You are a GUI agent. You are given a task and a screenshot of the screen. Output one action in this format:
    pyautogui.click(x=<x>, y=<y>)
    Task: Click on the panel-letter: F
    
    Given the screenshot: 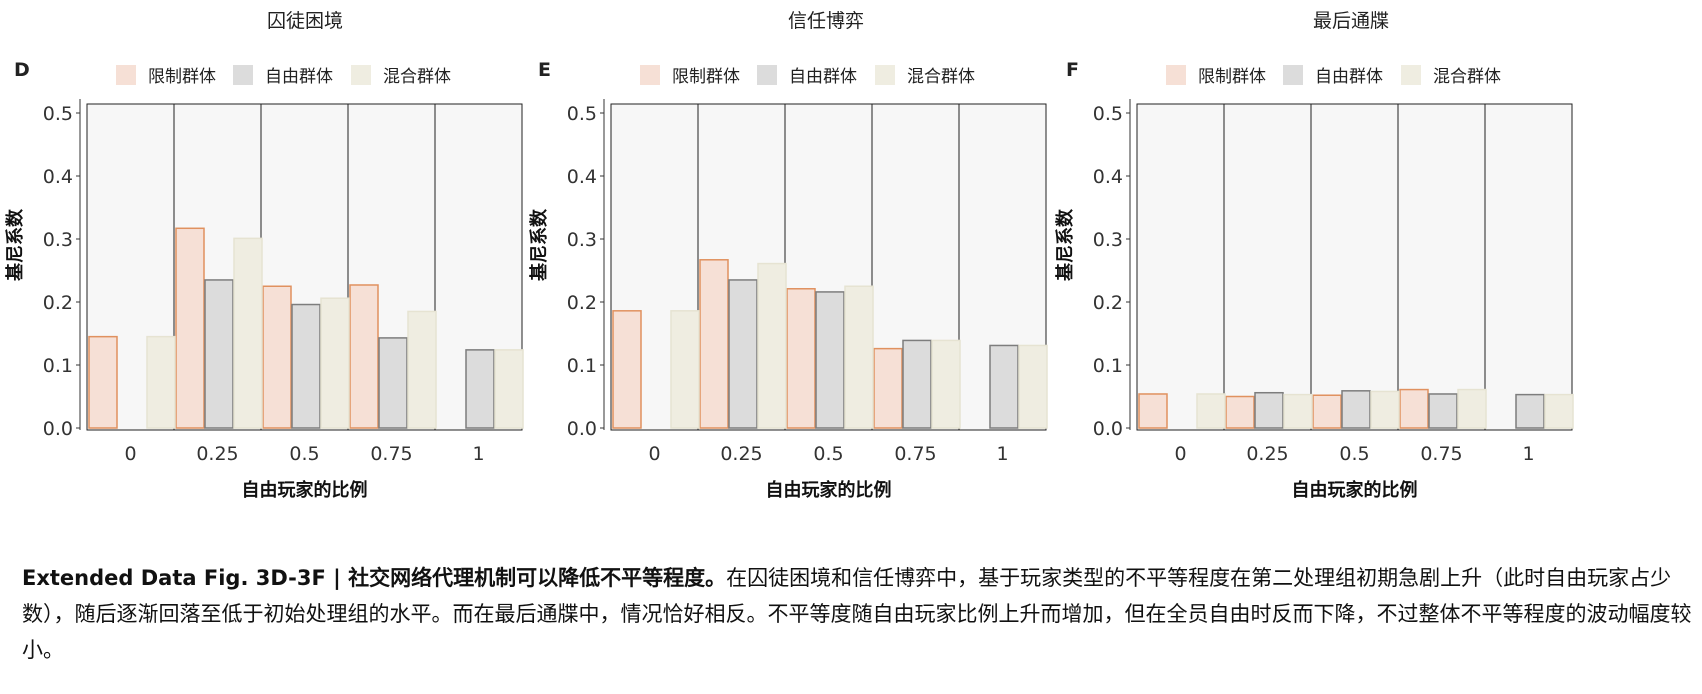 What is the action you would take?
    pyautogui.click(x=1072, y=70)
    